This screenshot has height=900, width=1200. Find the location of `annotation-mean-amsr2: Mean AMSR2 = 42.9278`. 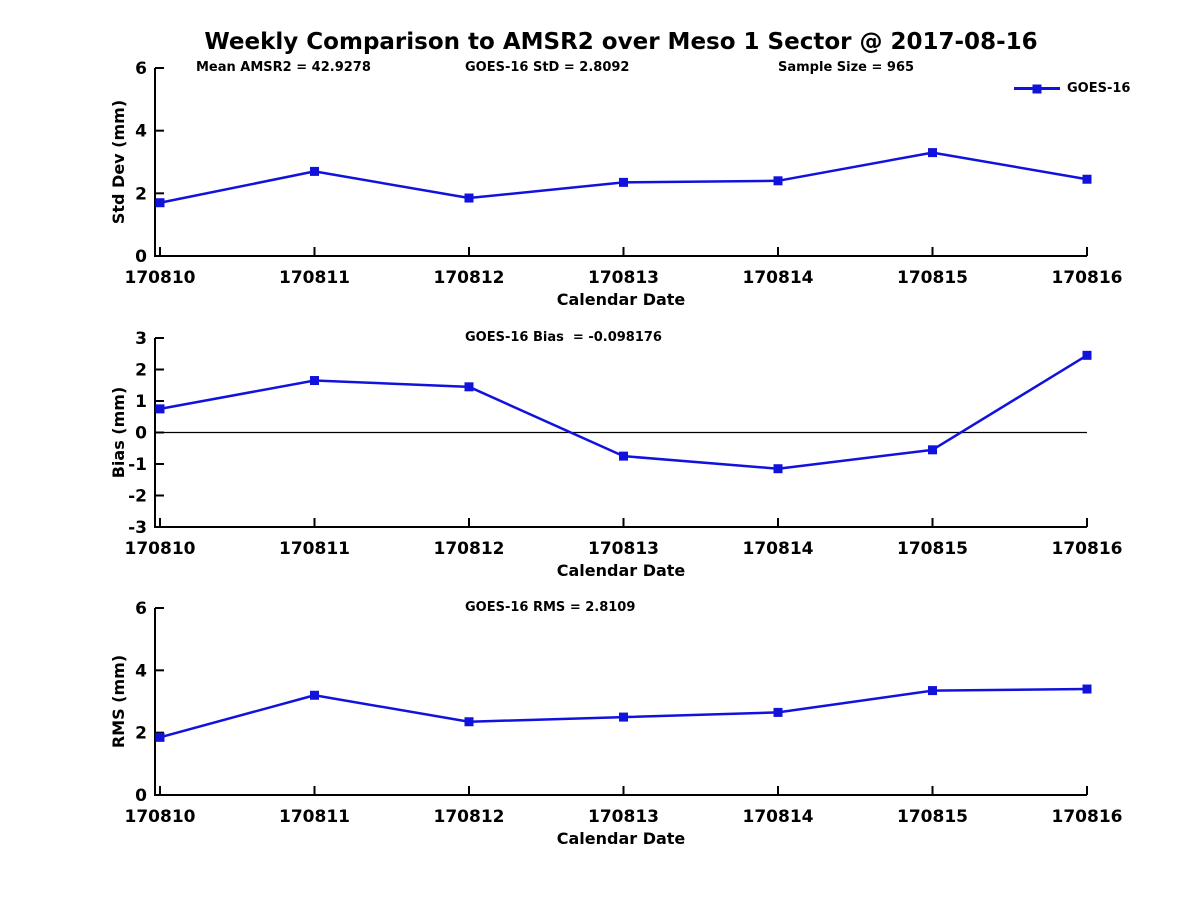

annotation-mean-amsr2: Mean AMSR2 = 42.9278 is located at coordinates (283, 67).